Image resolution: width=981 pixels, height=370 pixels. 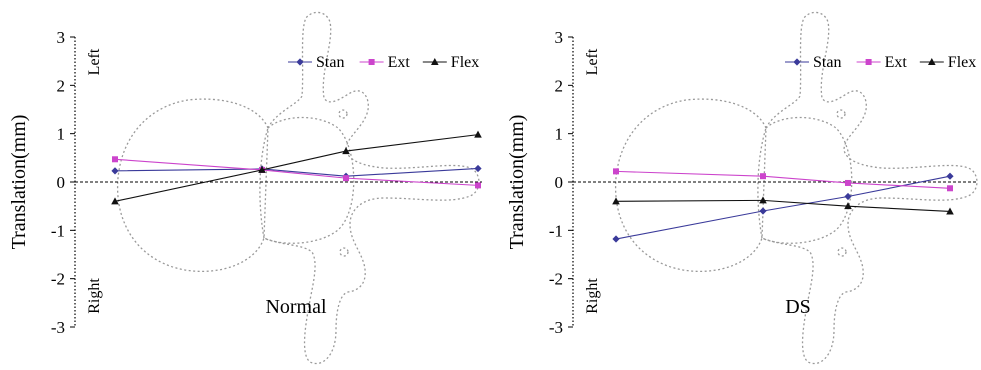 I want to click on y-axis-label-normal: Translation(mm), so click(x=19, y=182).